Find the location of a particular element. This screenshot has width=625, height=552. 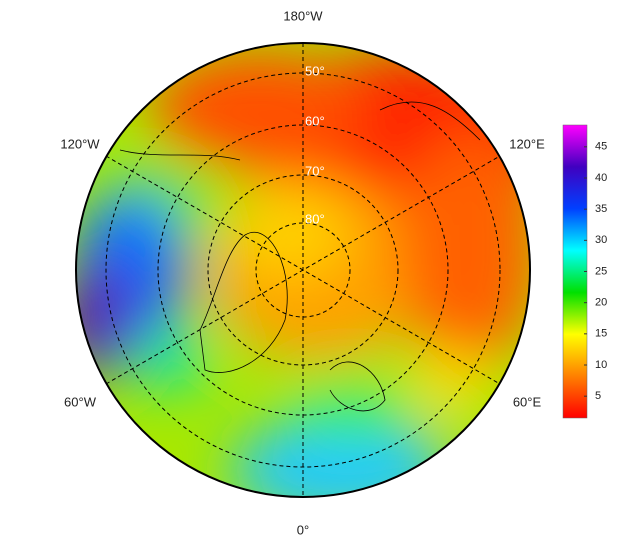

colorbar-tick-label: 30 is located at coordinates (601, 240).